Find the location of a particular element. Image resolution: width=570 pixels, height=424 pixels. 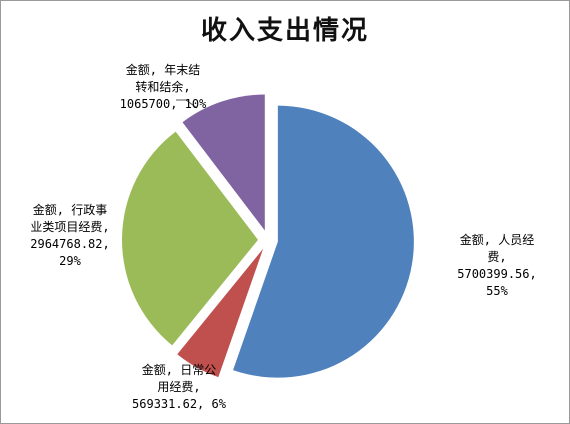

slice-carryover is located at coordinates (223, 162).